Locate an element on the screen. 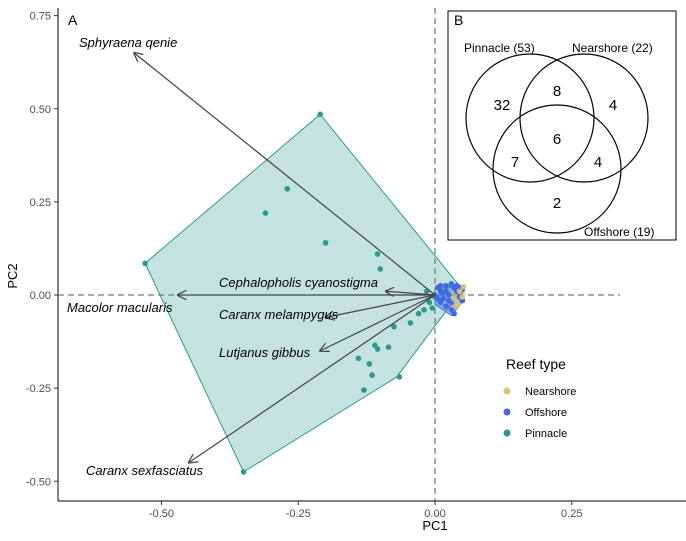 Image resolution: width=686 pixels, height=541 pixels. x-tick-layer: -0.50 -0.25 0.00 0.25 is located at coordinates (365, 510).